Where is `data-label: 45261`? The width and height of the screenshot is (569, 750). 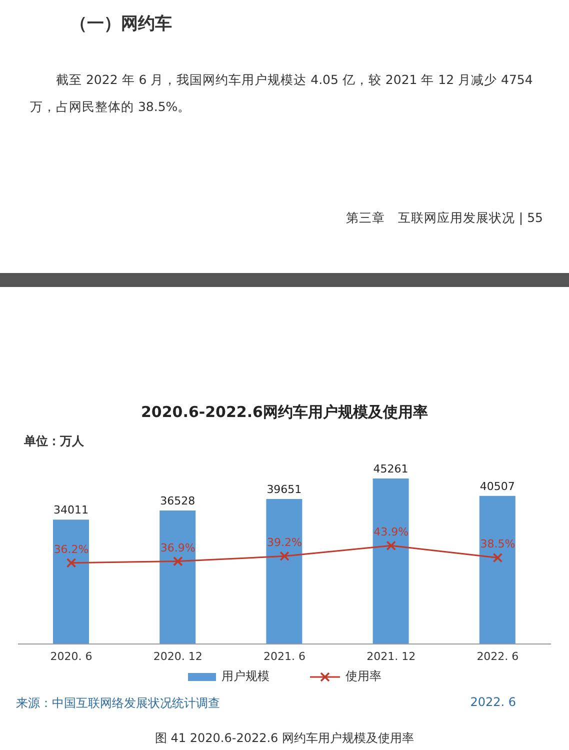
data-label: 45261 is located at coordinates (390, 469).